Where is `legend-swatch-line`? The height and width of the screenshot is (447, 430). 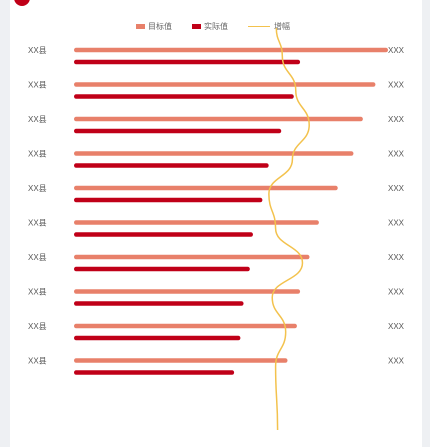
legend-swatch-line is located at coordinates (259, 26).